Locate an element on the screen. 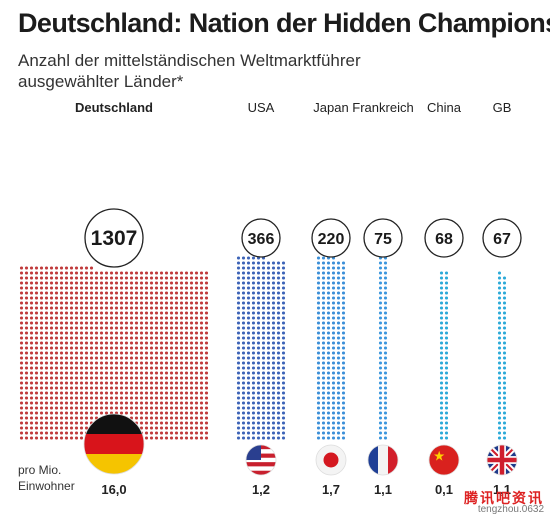 The height and width of the screenshot is (518, 550). bar-gb is located at coordinates (502, 355).